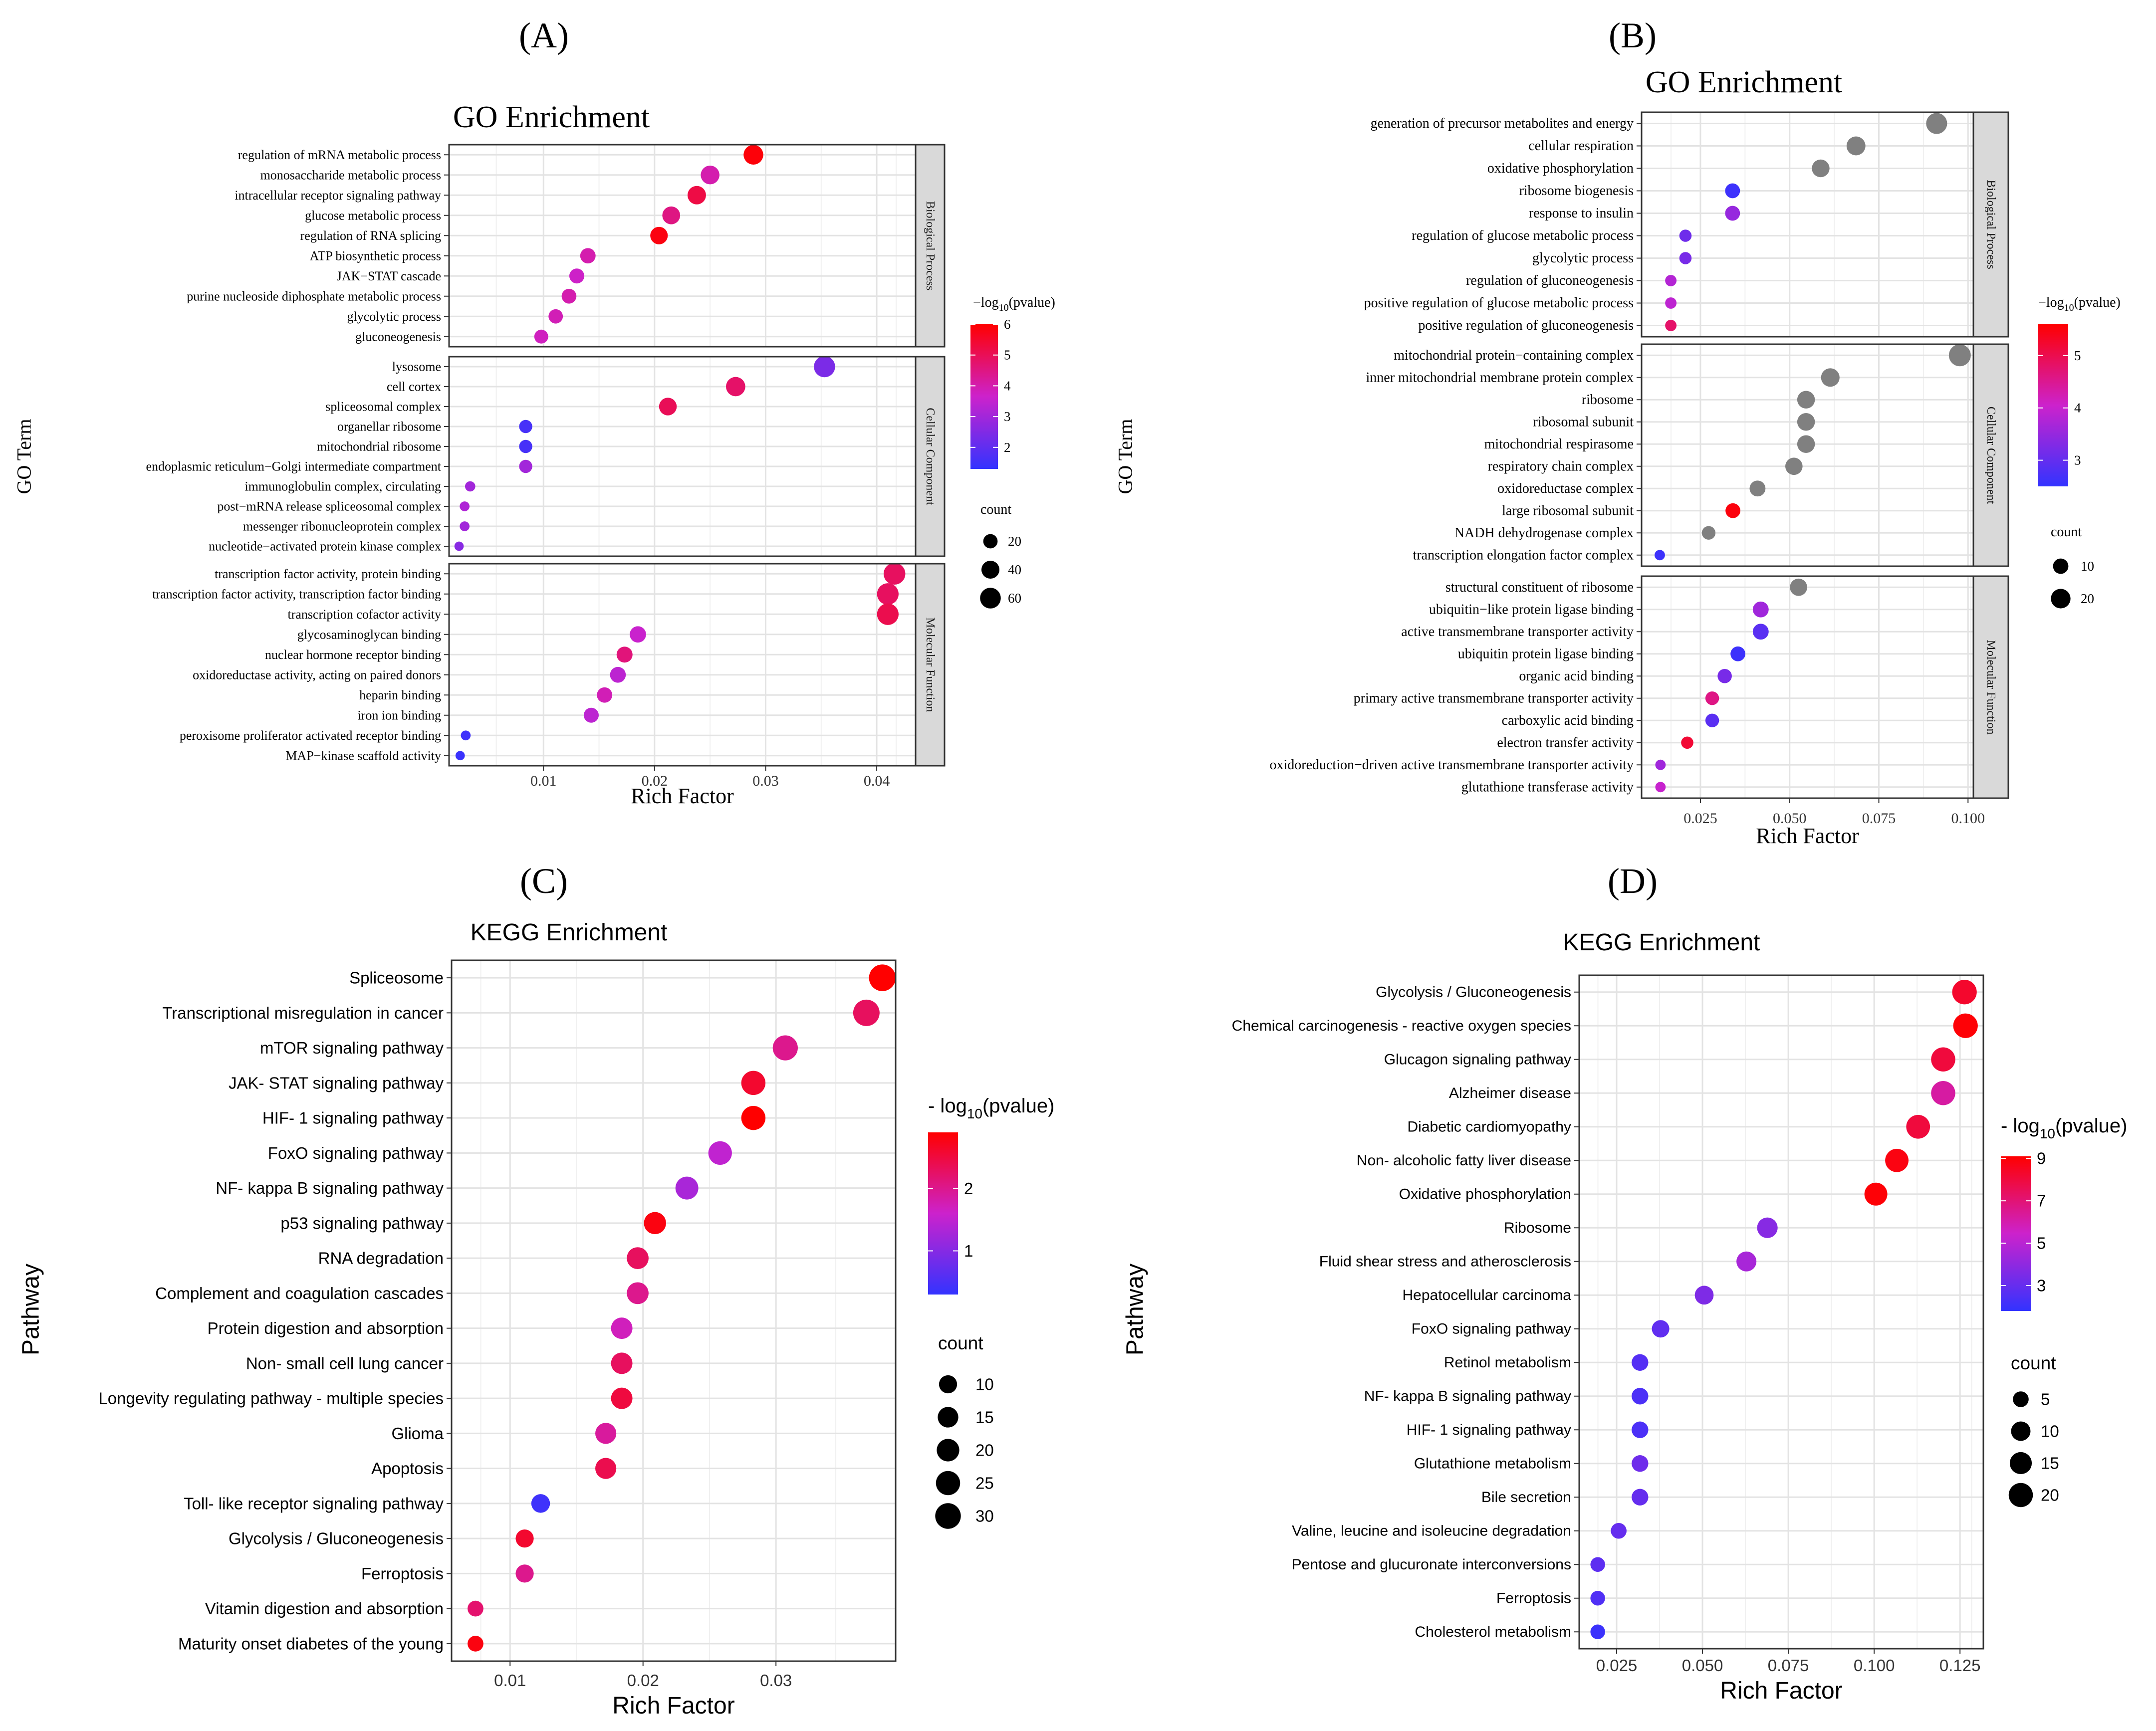  Describe the element at coordinates (414, 387) in the screenshot. I see `y-tick-label: cell cortex` at that location.